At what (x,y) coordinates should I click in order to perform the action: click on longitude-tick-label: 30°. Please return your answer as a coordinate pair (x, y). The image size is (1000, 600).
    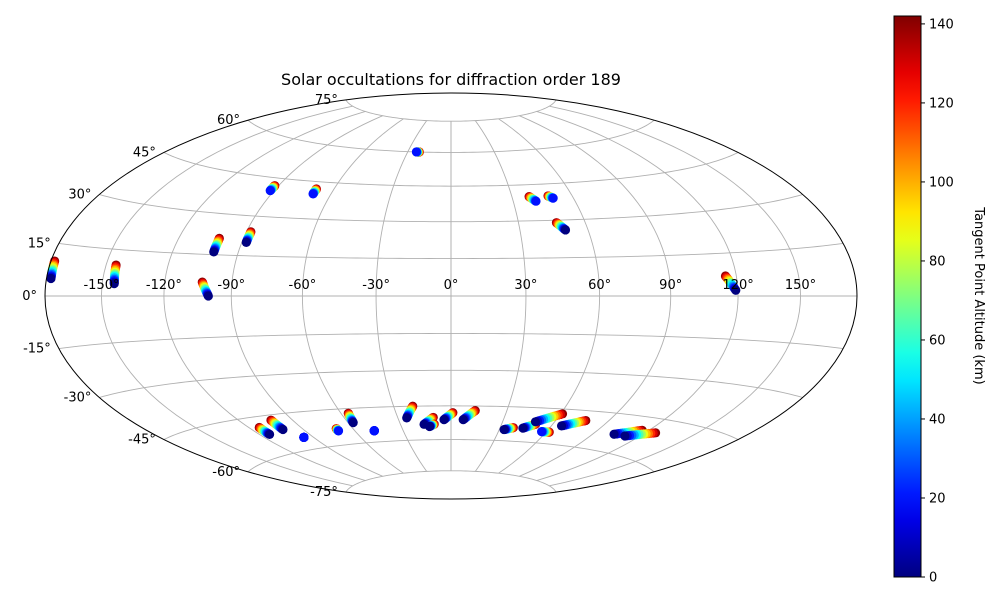
    Looking at the image, I should click on (525, 285).